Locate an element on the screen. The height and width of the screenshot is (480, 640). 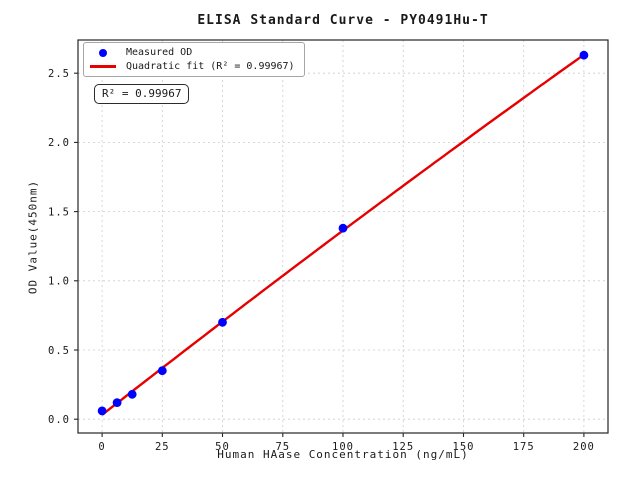
y-tick-label: 0.5 is located at coordinates (59, 351).